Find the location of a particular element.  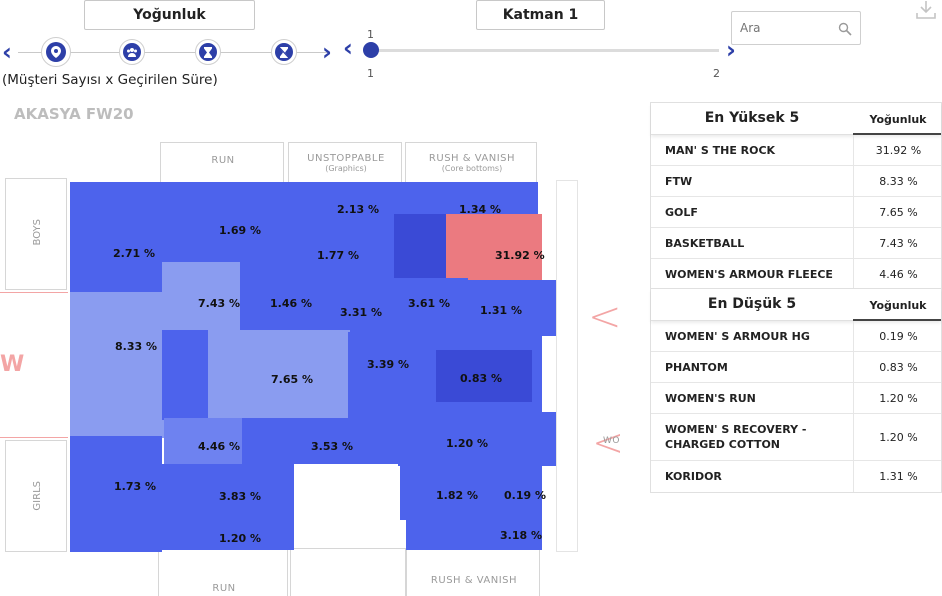

location-pin-icon is located at coordinates (56, 52).